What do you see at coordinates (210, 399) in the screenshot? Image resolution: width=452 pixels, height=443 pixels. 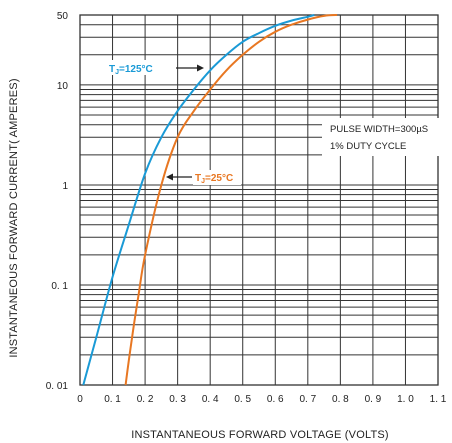 I see `x-tick-label: 0. 4` at bounding box center [210, 399].